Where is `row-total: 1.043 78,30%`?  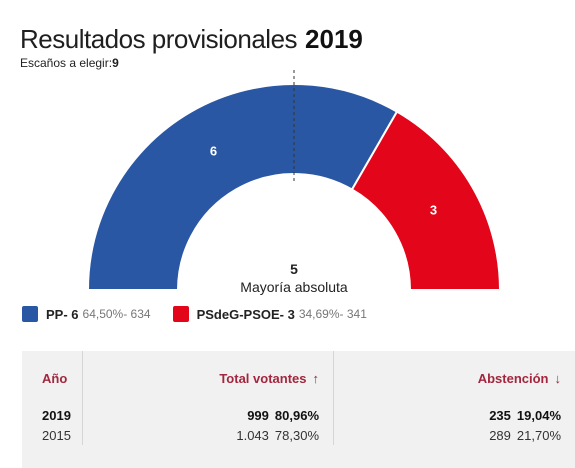
row-total: 1.043 78,30% is located at coordinates (208, 435).